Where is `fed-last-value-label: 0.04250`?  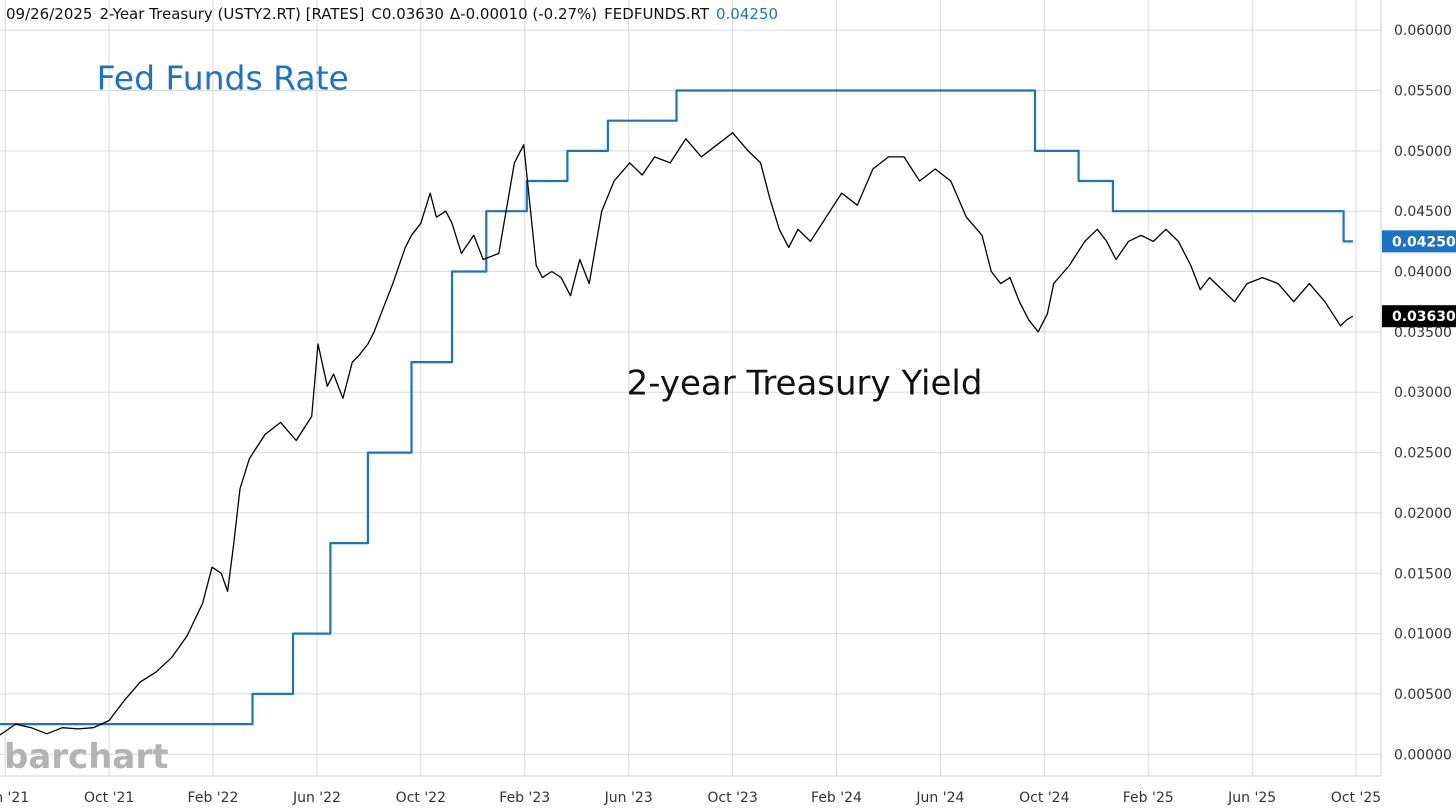 fed-last-value-label: 0.04250 is located at coordinates (1424, 242).